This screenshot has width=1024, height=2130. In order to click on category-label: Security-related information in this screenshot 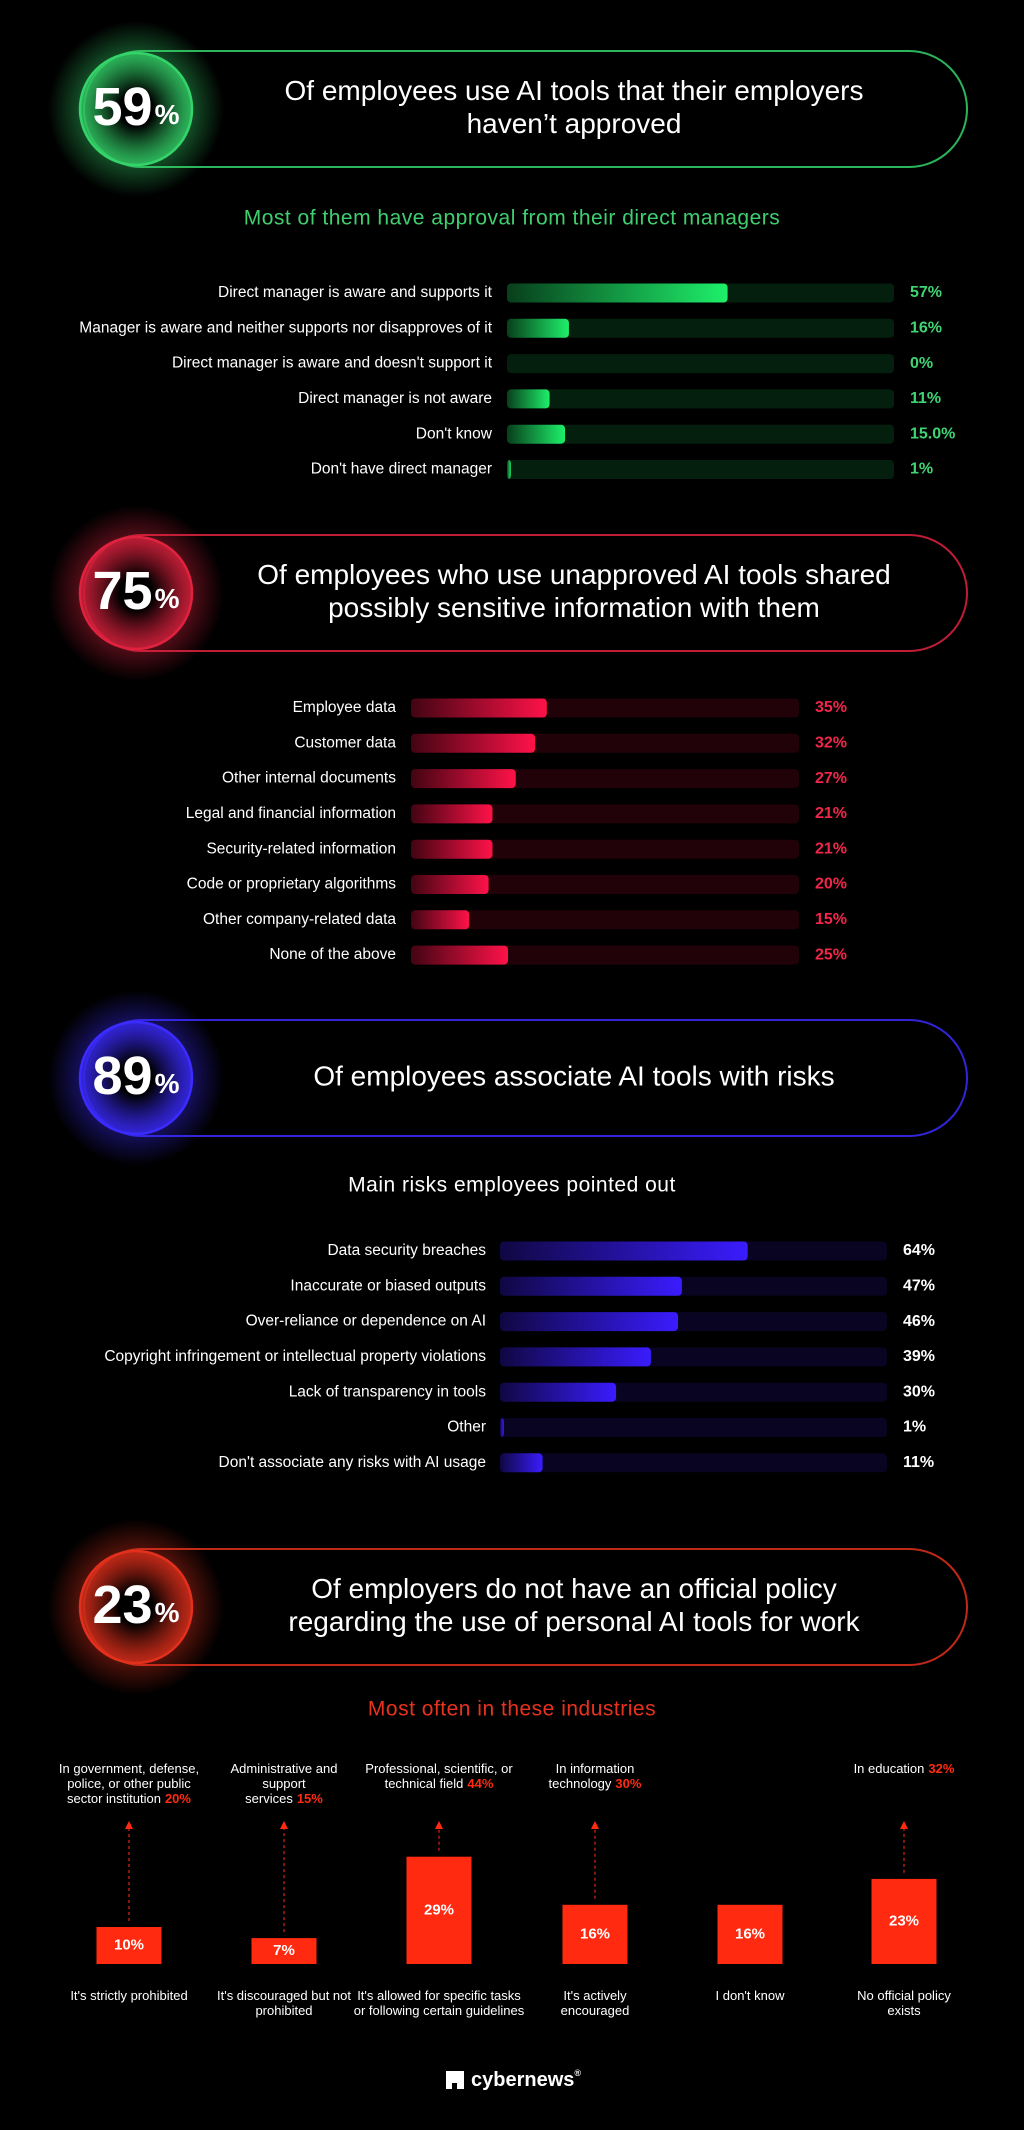, I will do `click(301, 848)`.